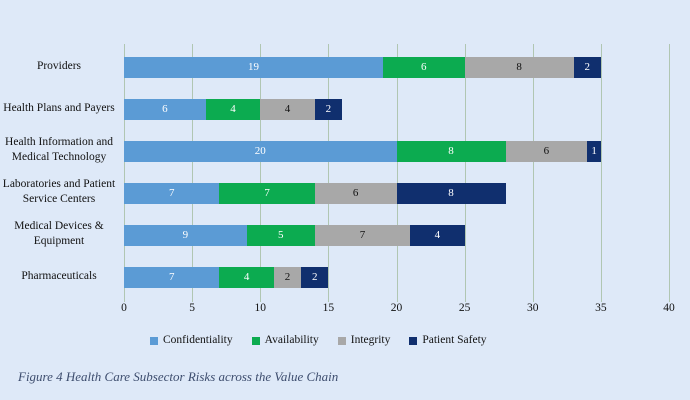  I want to click on bar-value-label: 20, so click(260, 151).